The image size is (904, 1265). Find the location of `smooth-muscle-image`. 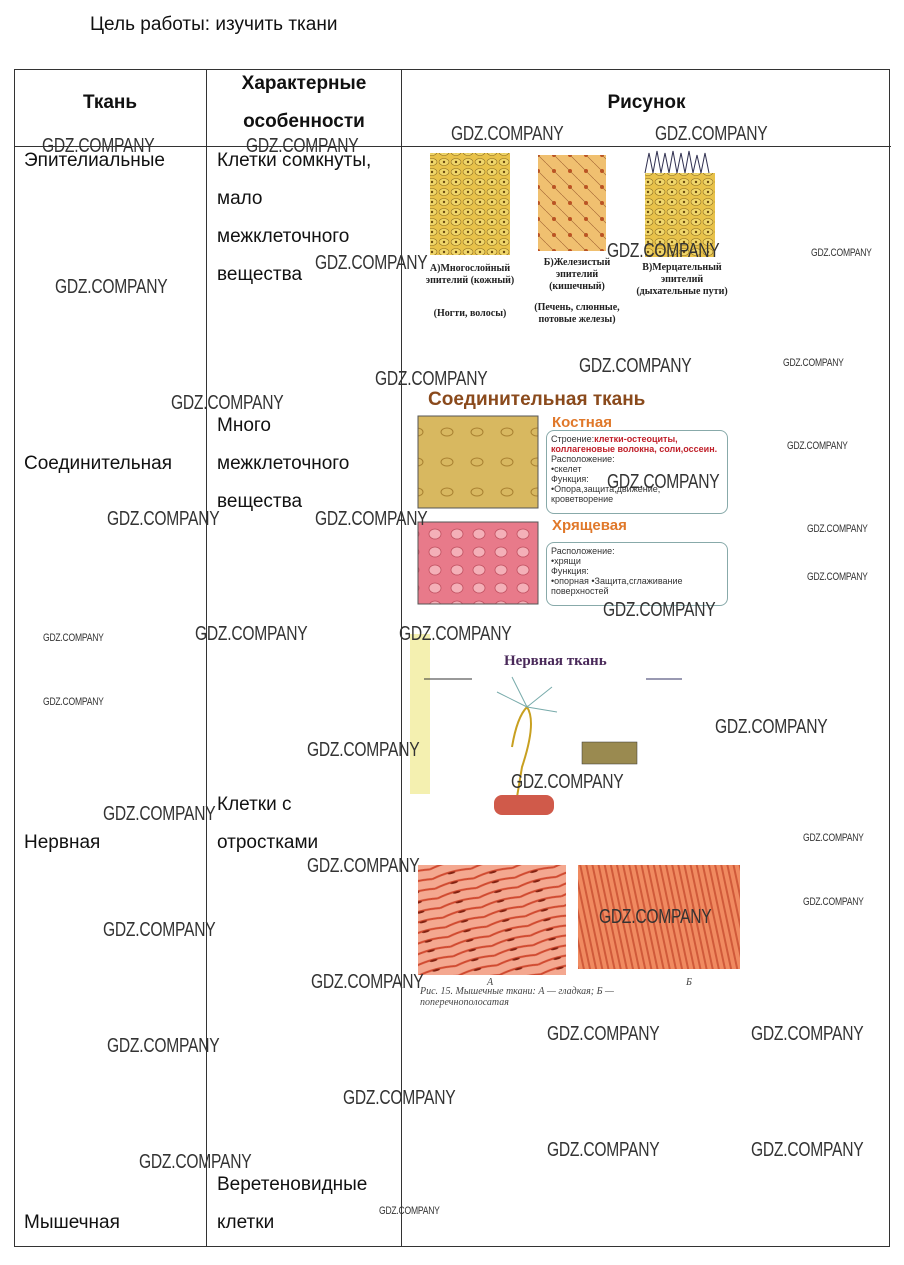

smooth-muscle-image is located at coordinates (492, 920).